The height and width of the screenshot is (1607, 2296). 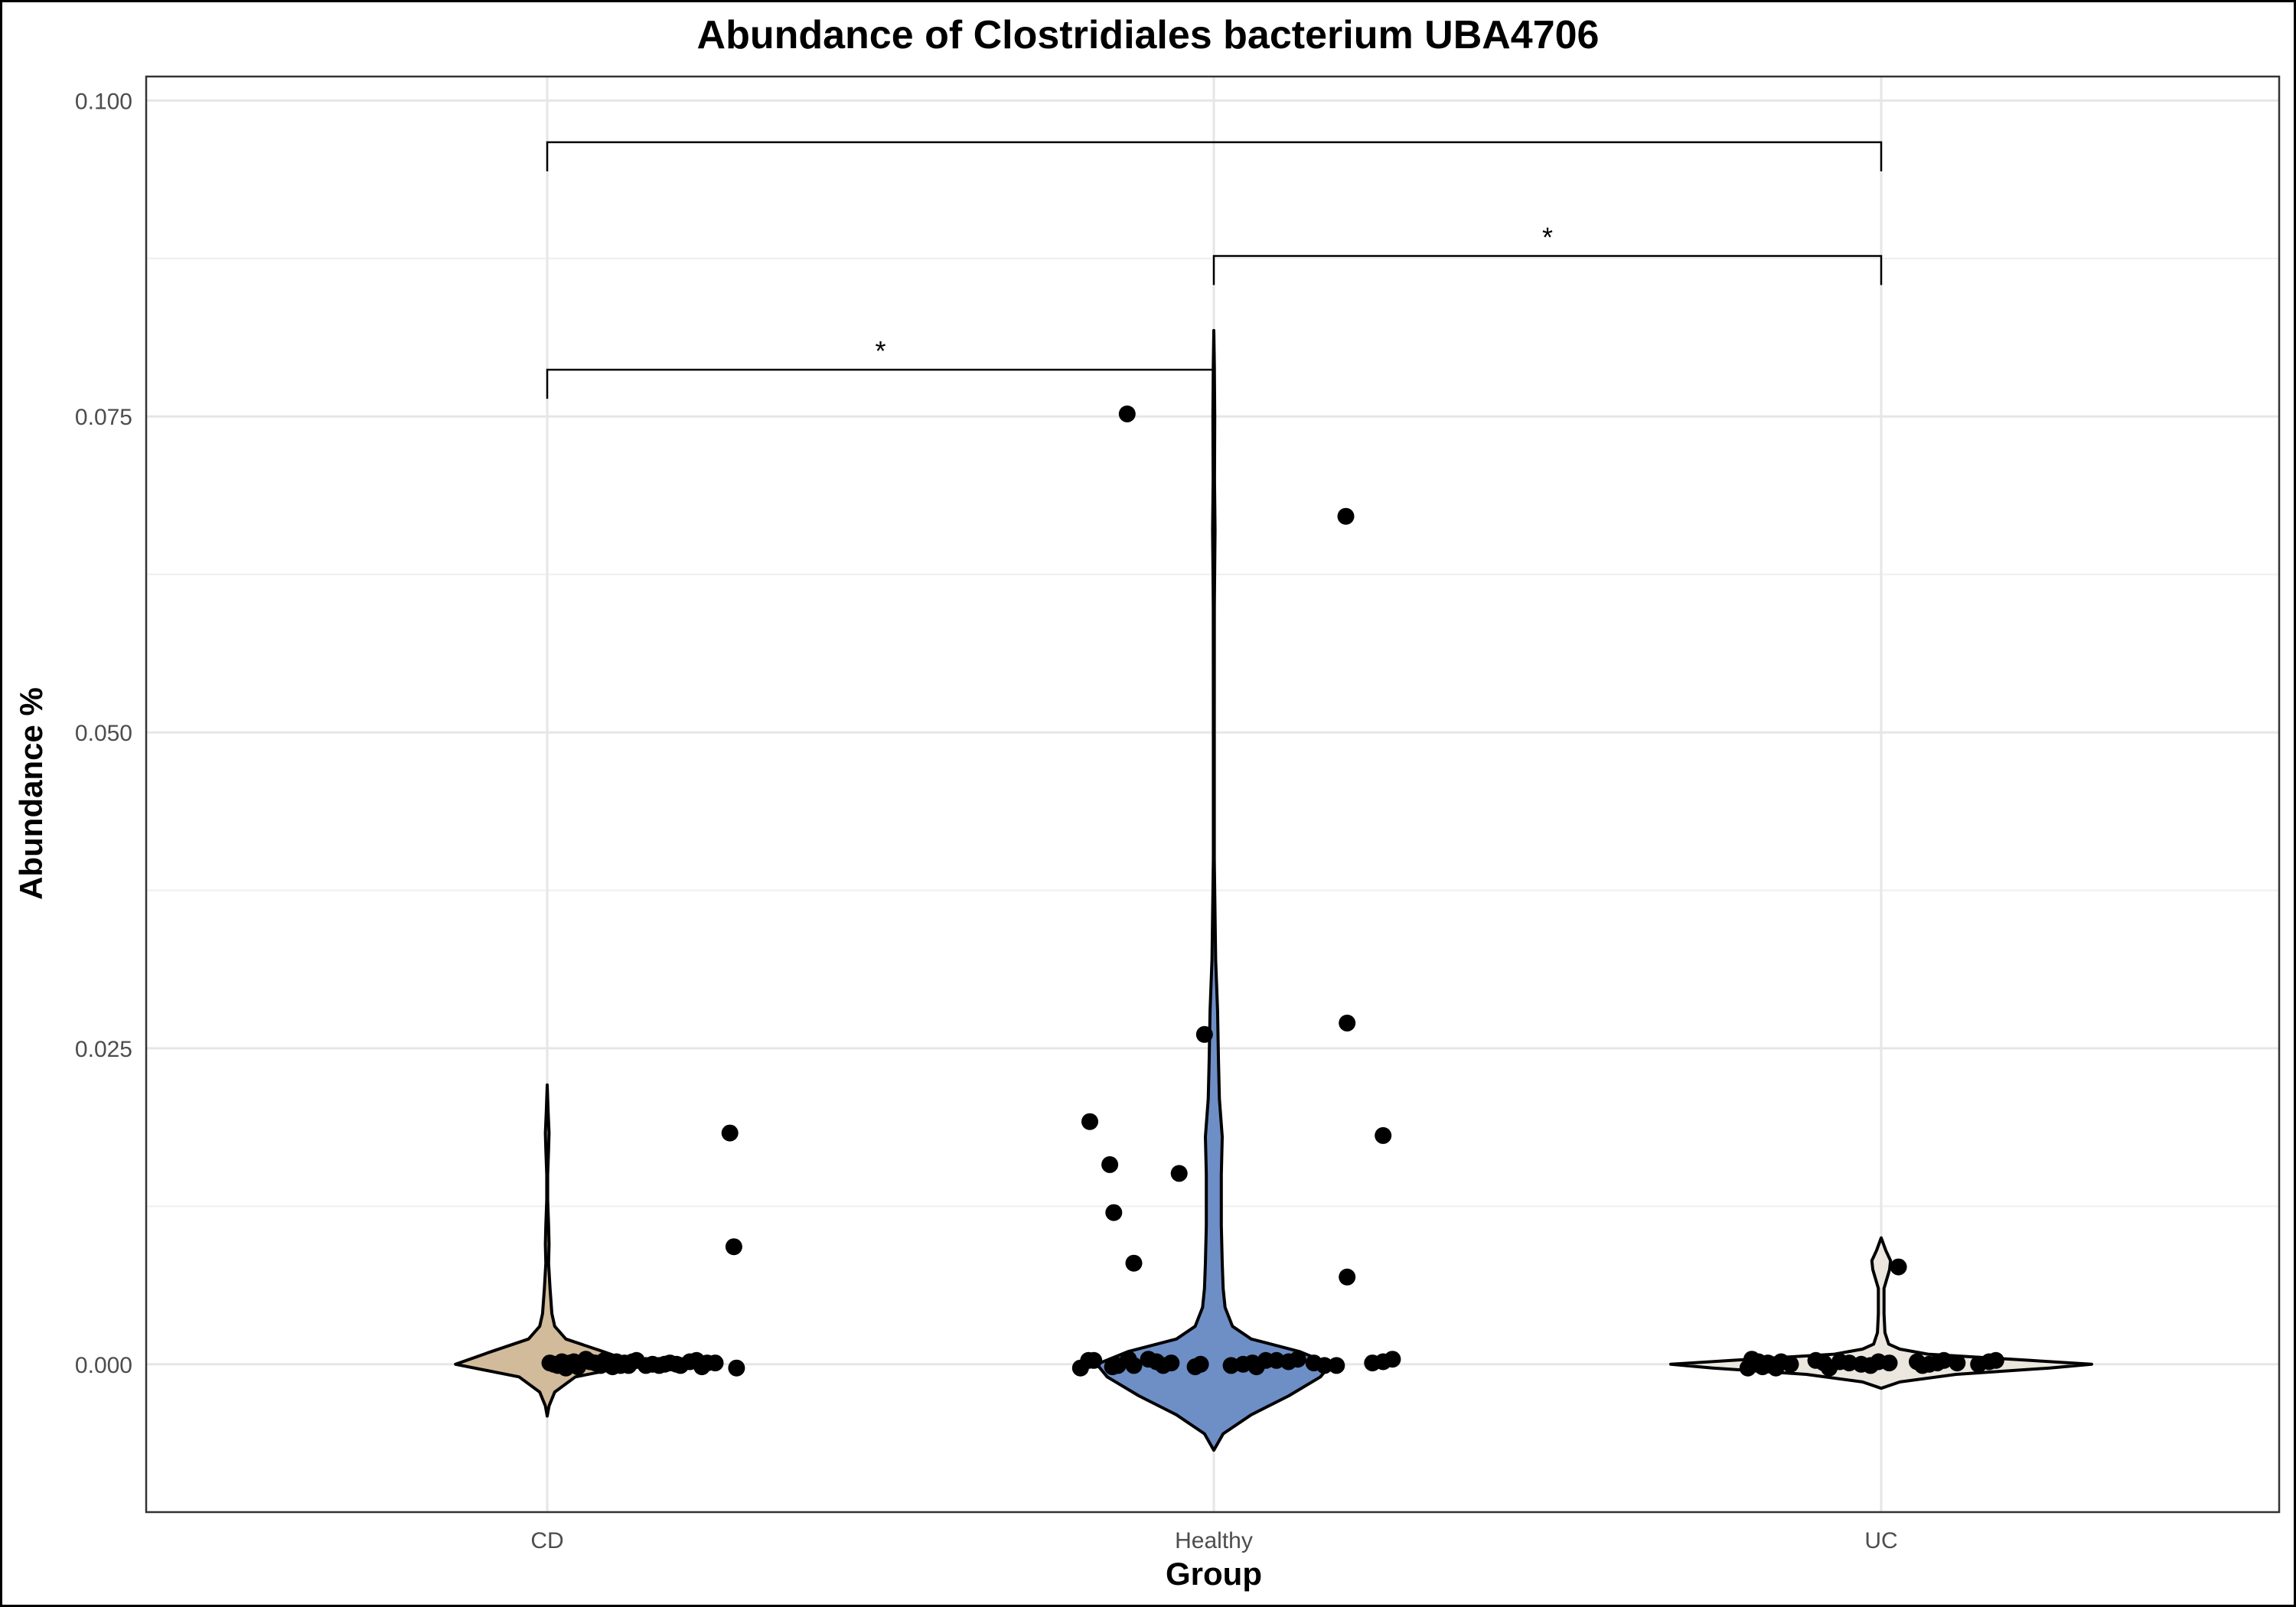 What do you see at coordinates (546, 1540) in the screenshot?
I see `x-tick-label: CD` at bounding box center [546, 1540].